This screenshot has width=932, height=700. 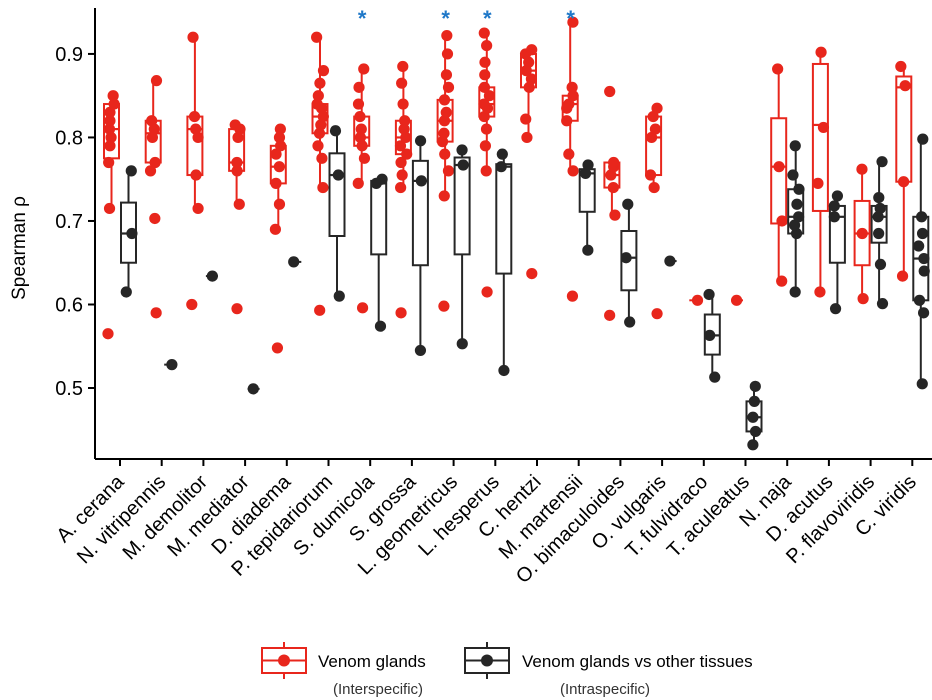 I want to click on box-venom-d-acutus, so click(x=820, y=172).